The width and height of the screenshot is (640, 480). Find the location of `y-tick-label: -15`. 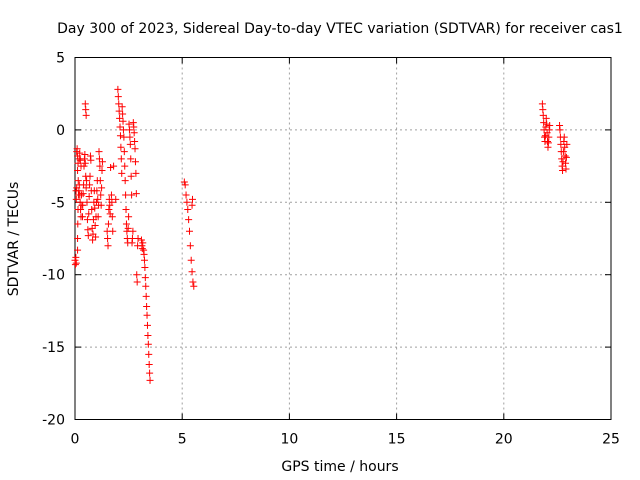

y-tick-label: -15 is located at coordinates (53, 348).